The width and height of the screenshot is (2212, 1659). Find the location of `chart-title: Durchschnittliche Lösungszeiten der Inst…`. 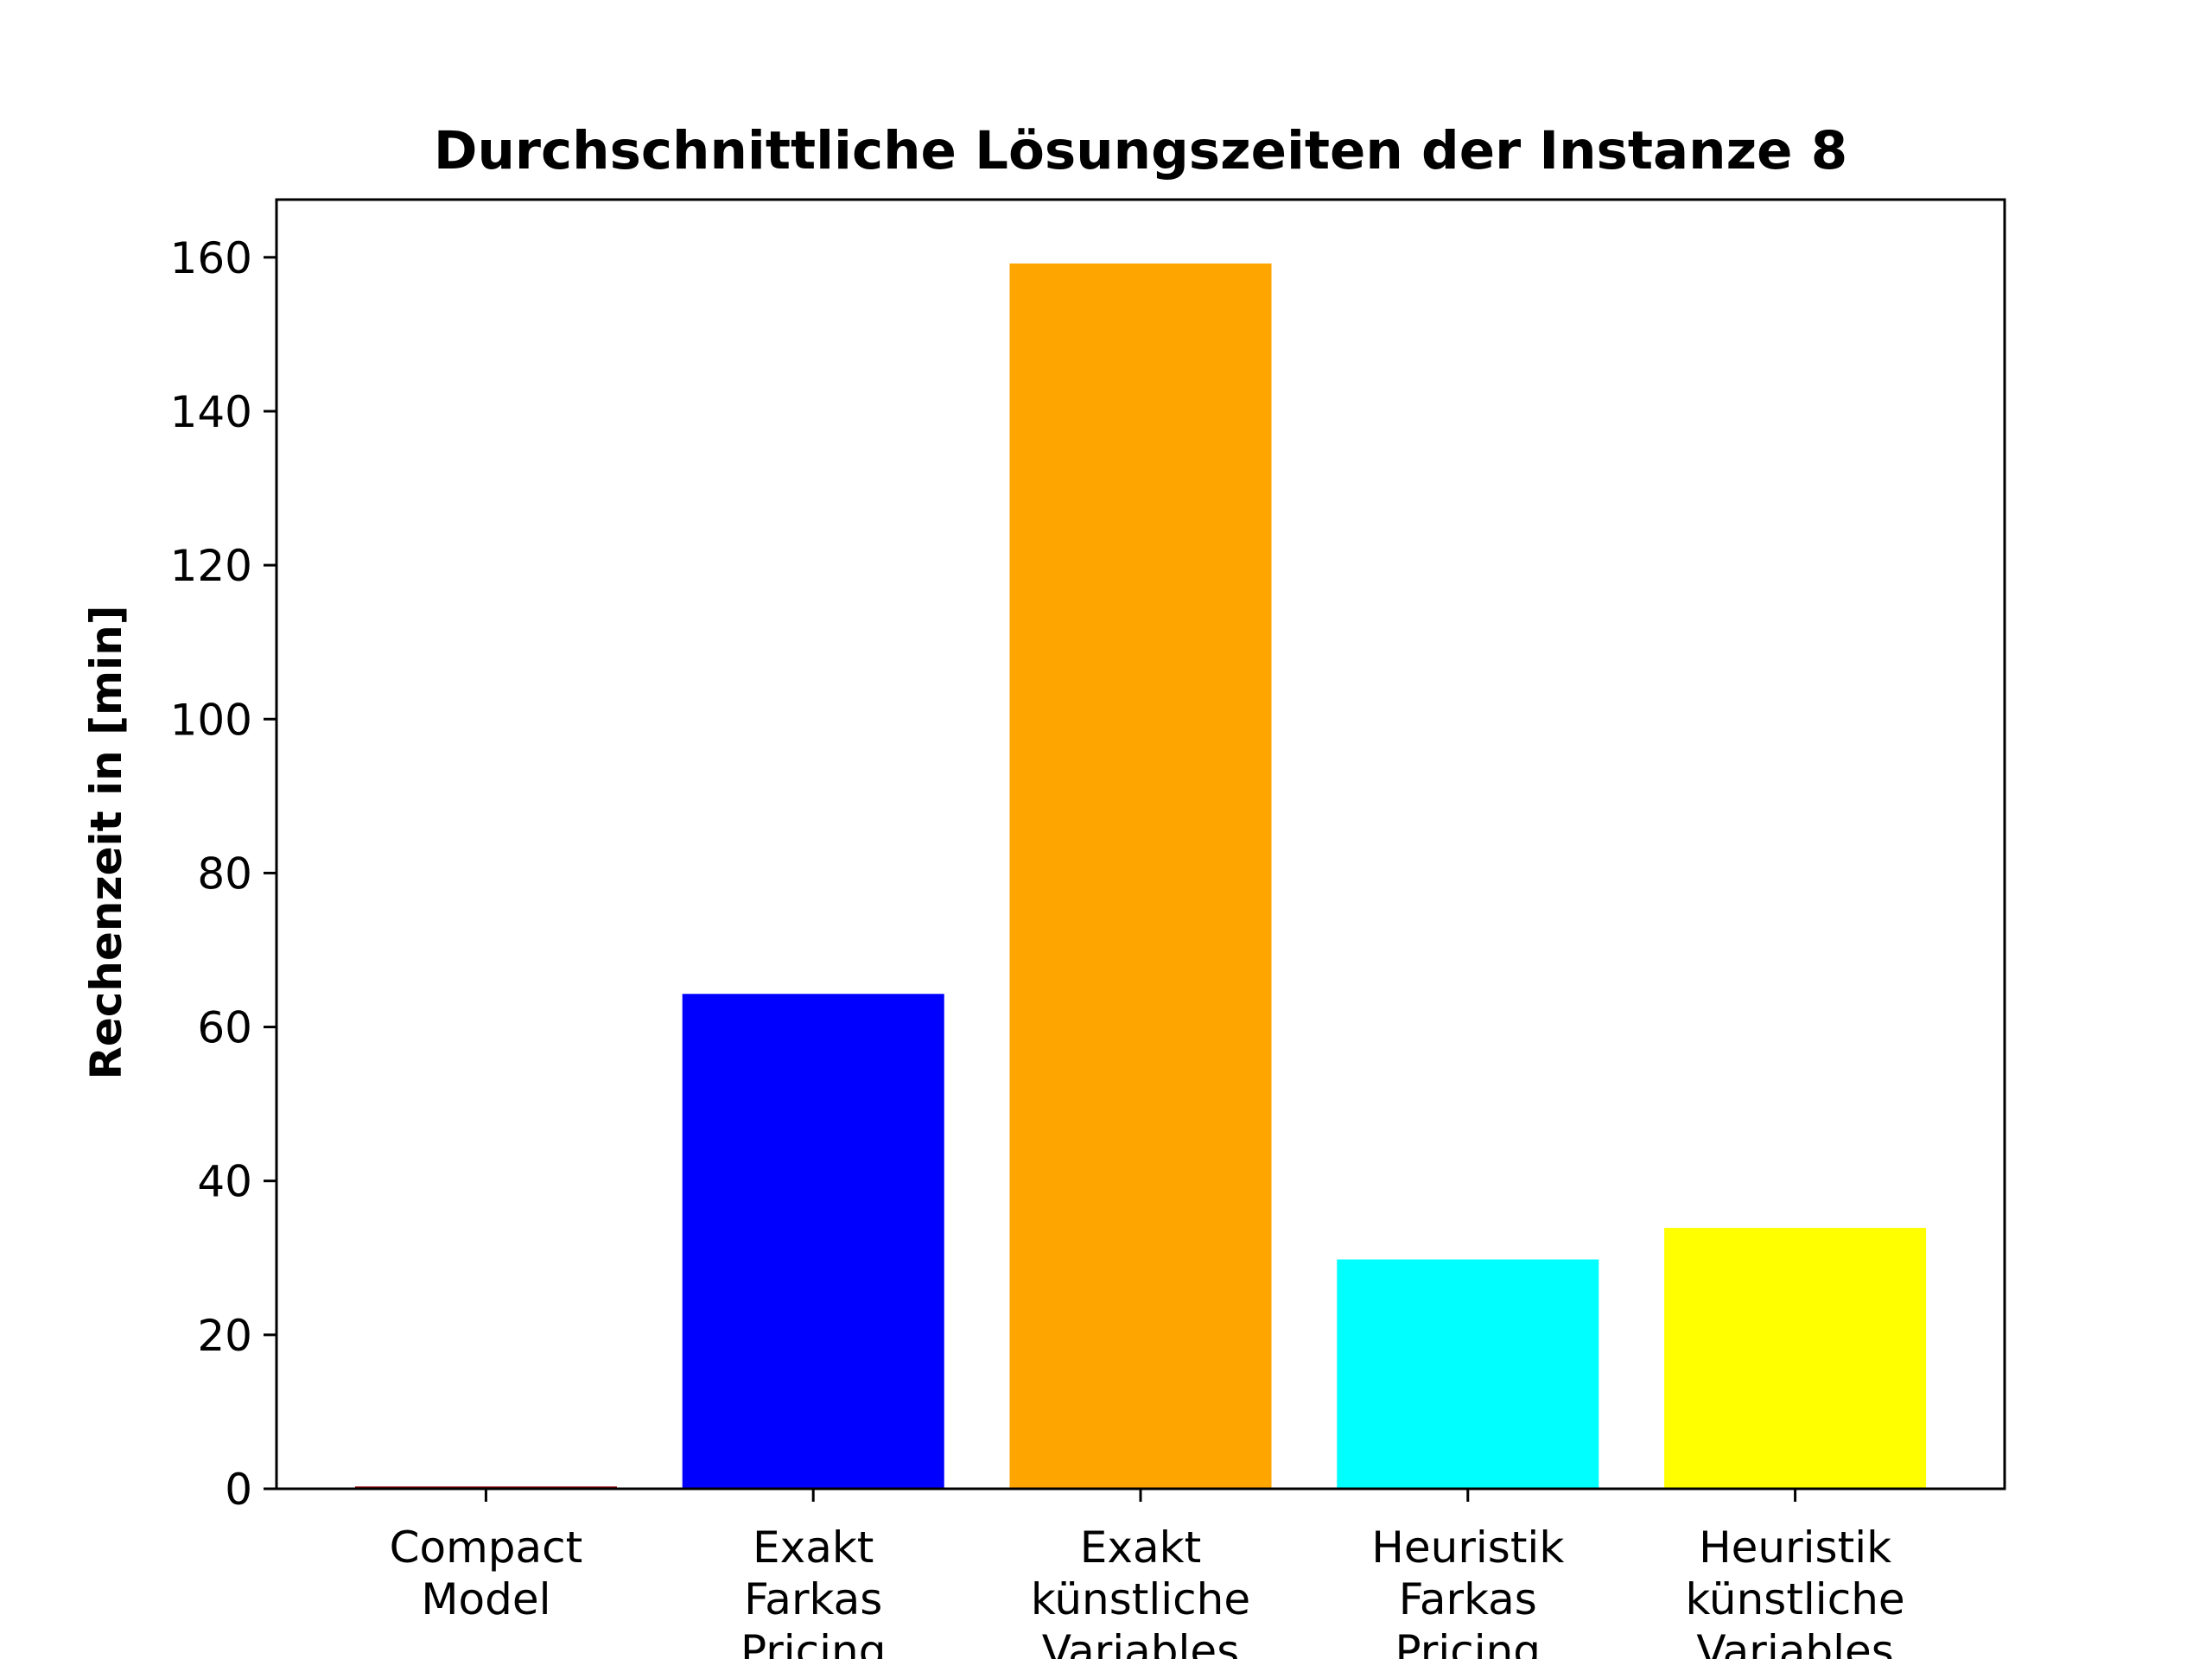

chart-title: Durchschnittliche Lösungszeiten der Inst… is located at coordinates (1140, 150).